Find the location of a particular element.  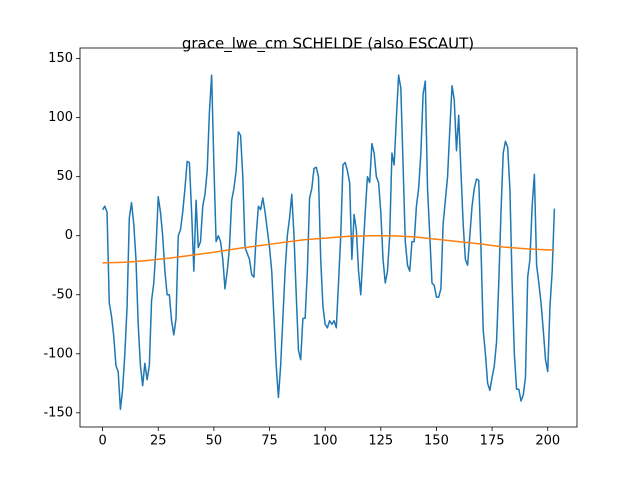

x-tick-label: 175 is located at coordinates (492, 441).